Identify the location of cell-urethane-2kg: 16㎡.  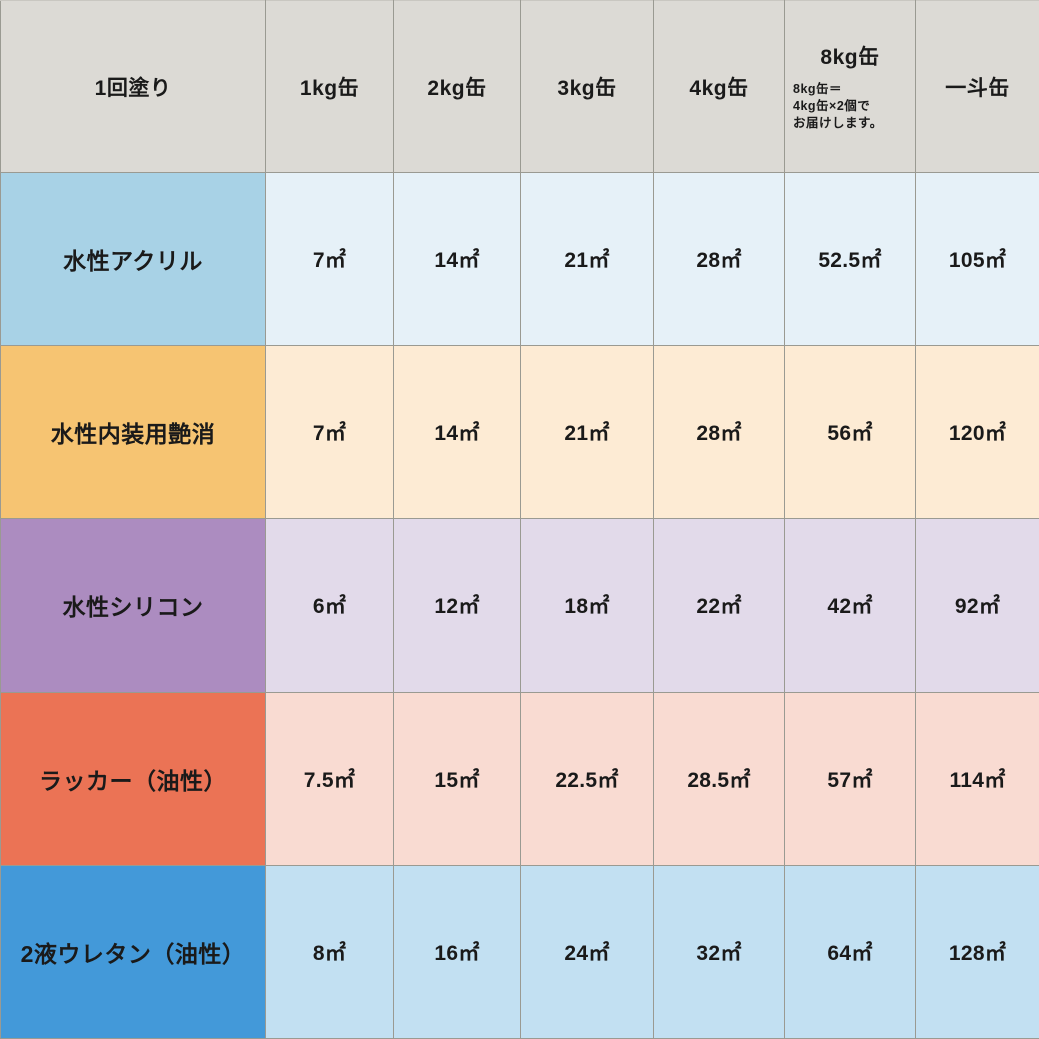
(457, 951).